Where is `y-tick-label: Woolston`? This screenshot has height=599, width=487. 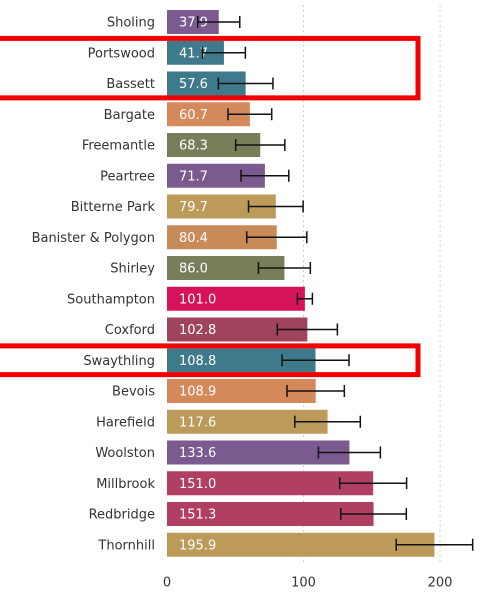
y-tick-label: Woolston is located at coordinates (125, 453).